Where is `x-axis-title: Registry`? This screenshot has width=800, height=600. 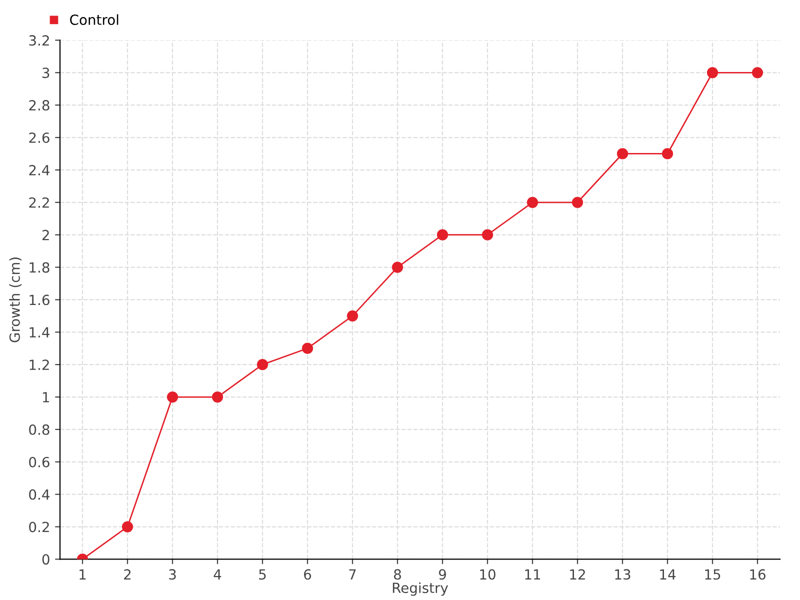 x-axis-title: Registry is located at coordinates (420, 589).